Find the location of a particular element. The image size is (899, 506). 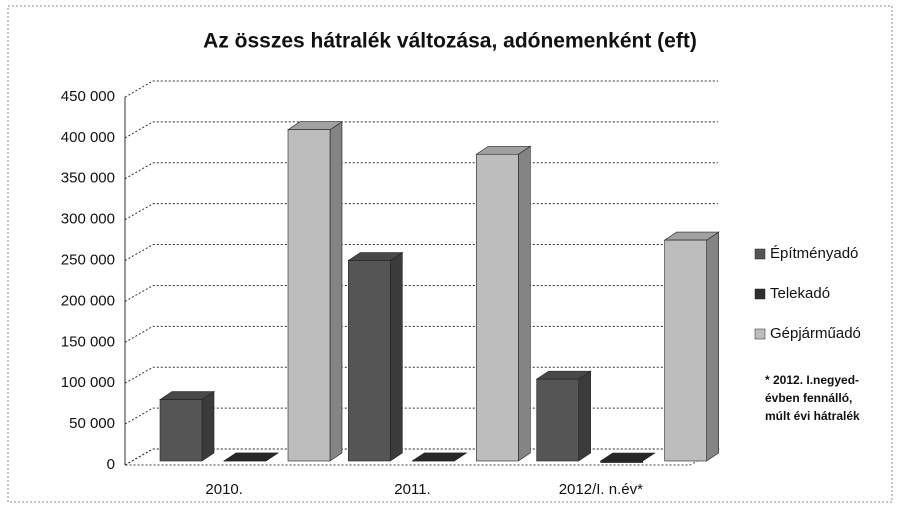

y-tick-label: 200 000 is located at coordinates (88, 300).